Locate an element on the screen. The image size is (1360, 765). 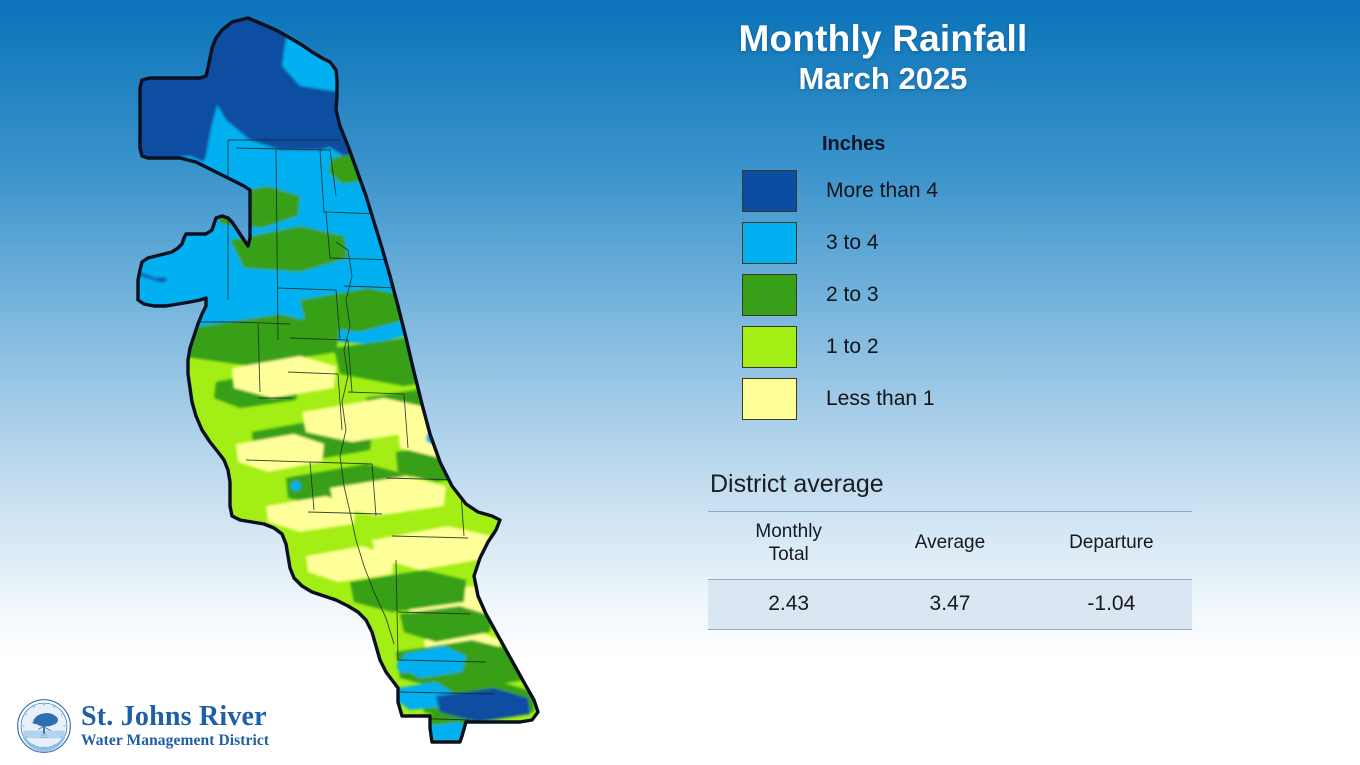
legend-item-3-to-4: 3 to 4 is located at coordinates (840, 243).